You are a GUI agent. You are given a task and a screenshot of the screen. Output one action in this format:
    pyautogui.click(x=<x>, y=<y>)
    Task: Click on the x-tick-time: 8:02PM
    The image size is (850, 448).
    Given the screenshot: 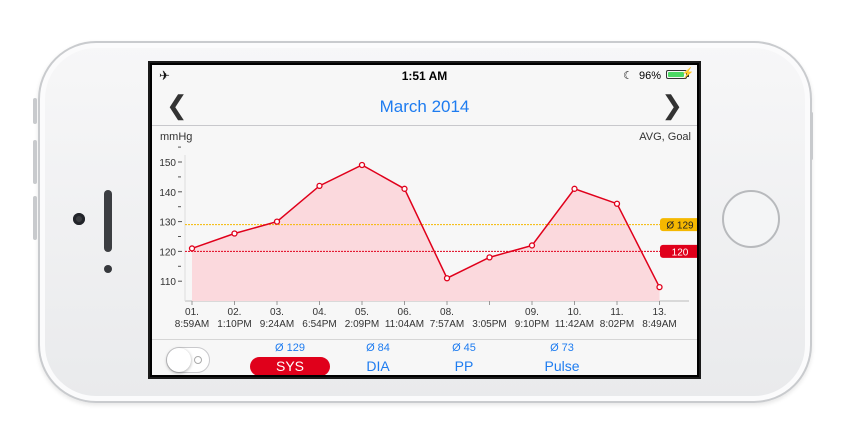 What is the action you would take?
    pyautogui.click(x=617, y=324)
    